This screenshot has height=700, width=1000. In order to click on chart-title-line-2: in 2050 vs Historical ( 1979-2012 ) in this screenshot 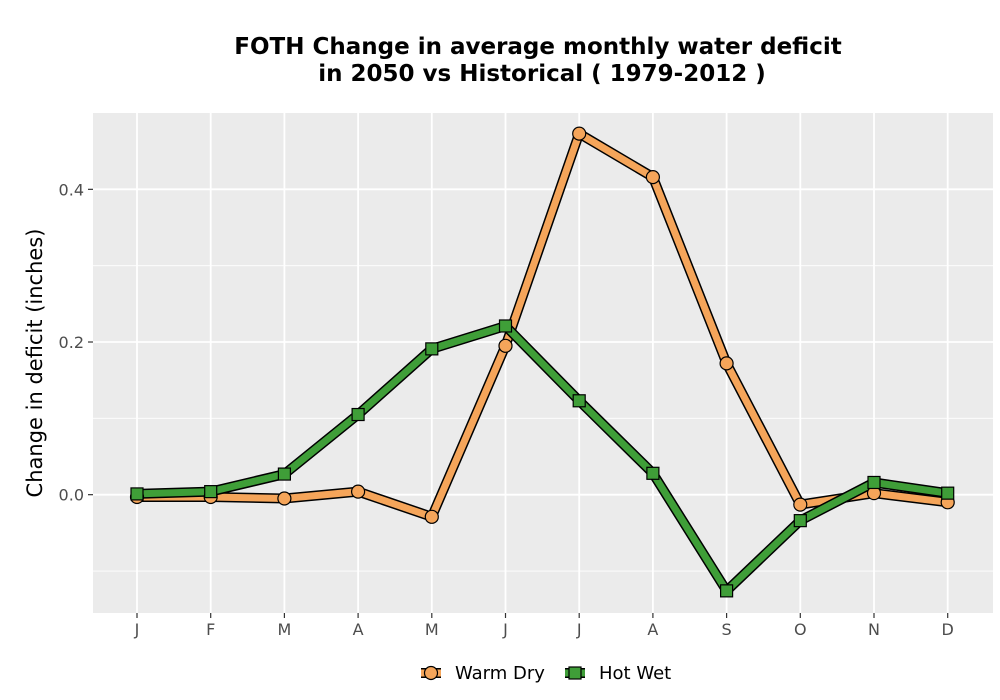, I will do `click(541, 74)`.